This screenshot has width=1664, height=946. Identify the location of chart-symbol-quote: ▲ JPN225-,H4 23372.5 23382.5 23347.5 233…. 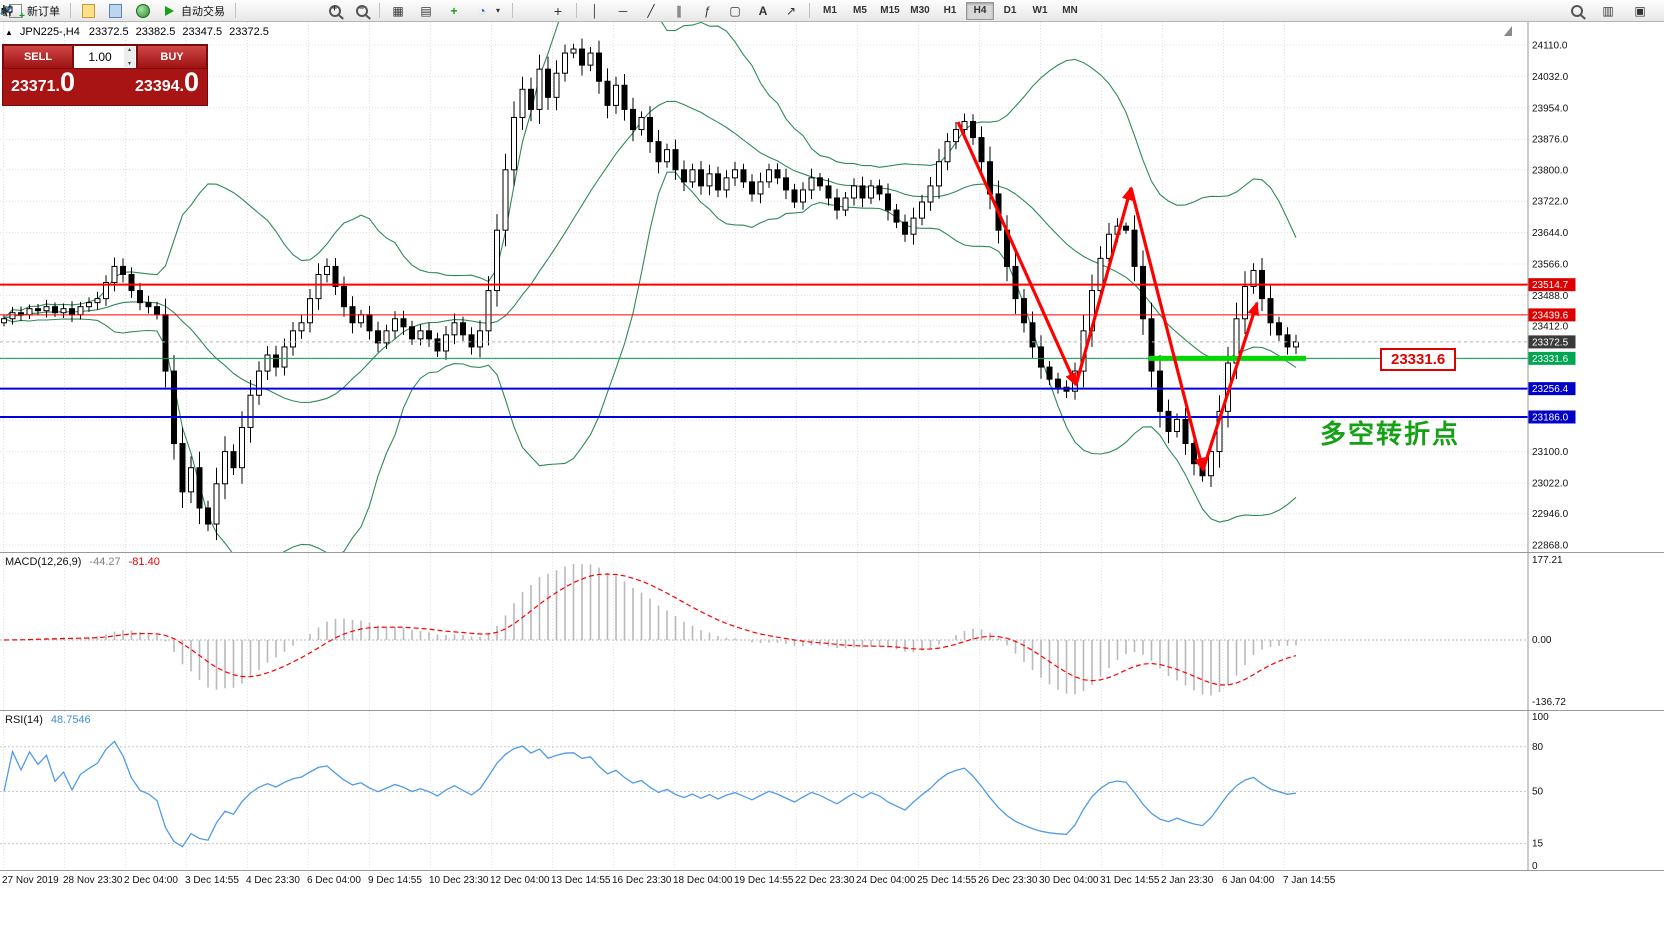
(137, 32).